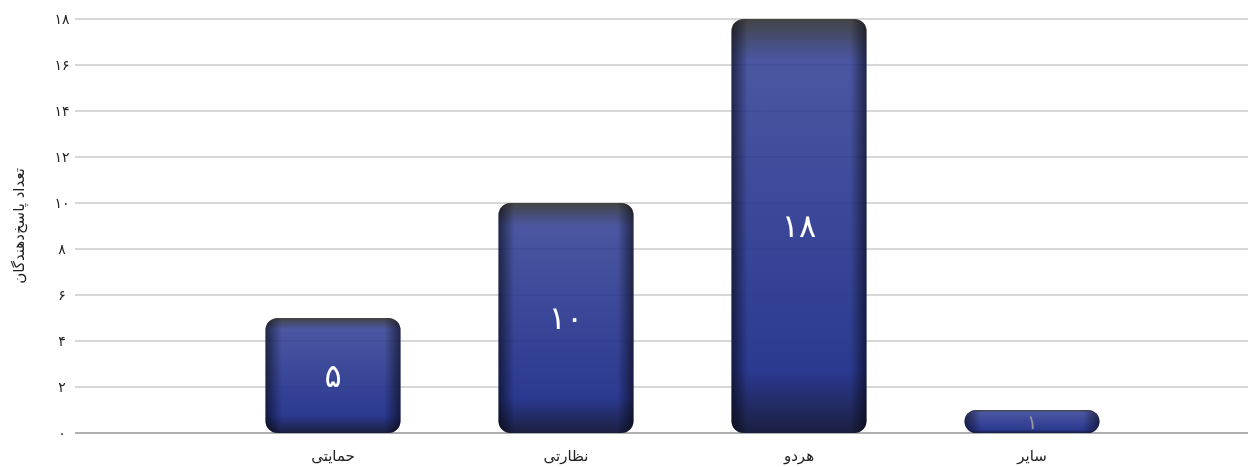 The image size is (1248, 467). Describe the element at coordinates (566, 456) in the screenshot. I see `x-tick-label: نظارتی` at that location.